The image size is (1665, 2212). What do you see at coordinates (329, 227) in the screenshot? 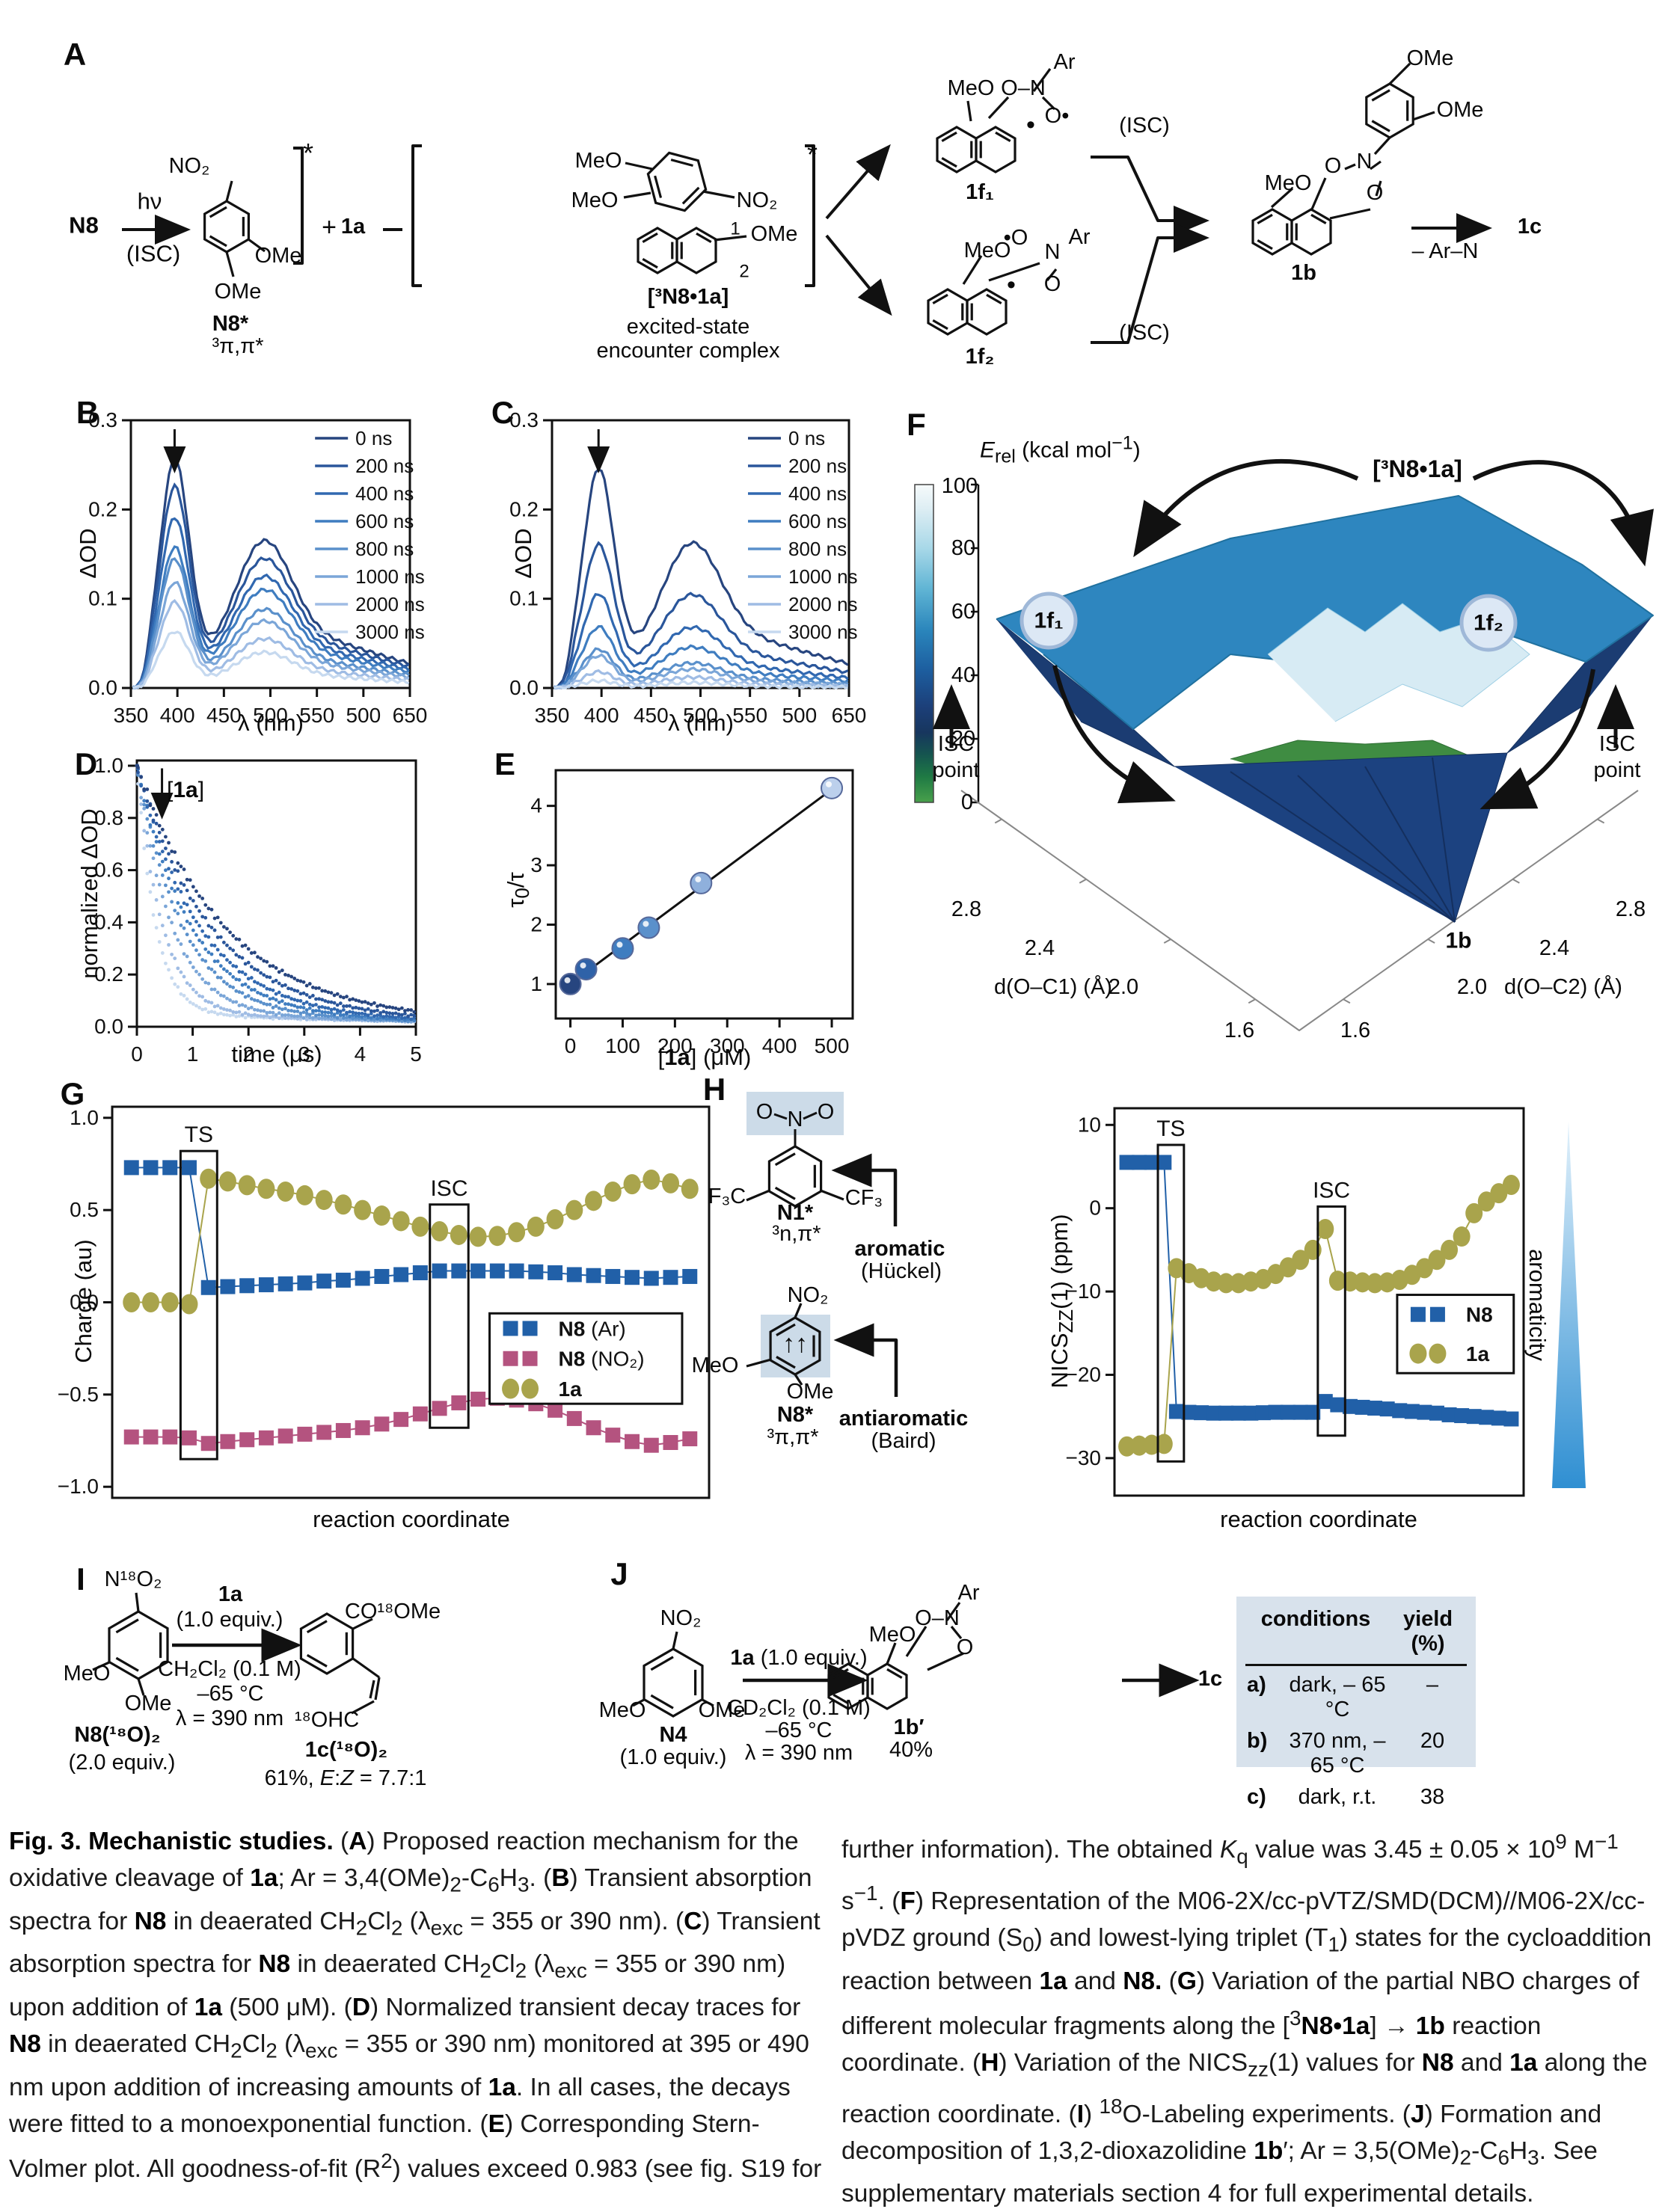
I see `chem-label: +` at bounding box center [329, 227].